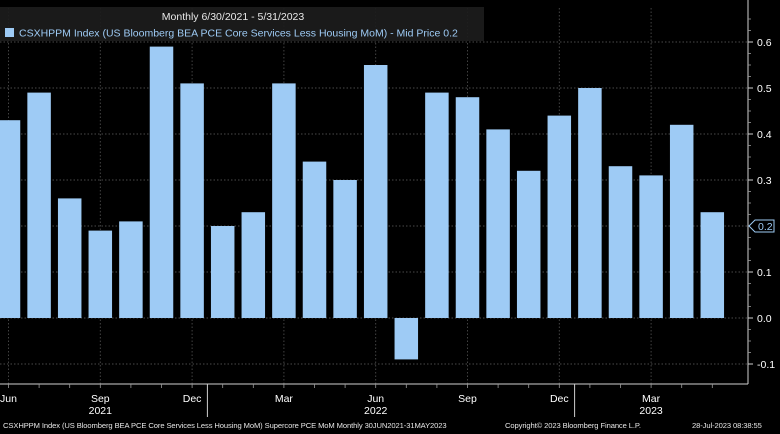 This screenshot has width=780, height=434. What do you see at coordinates (498, 223) in the screenshot?
I see `bar-oct-2022` at bounding box center [498, 223].